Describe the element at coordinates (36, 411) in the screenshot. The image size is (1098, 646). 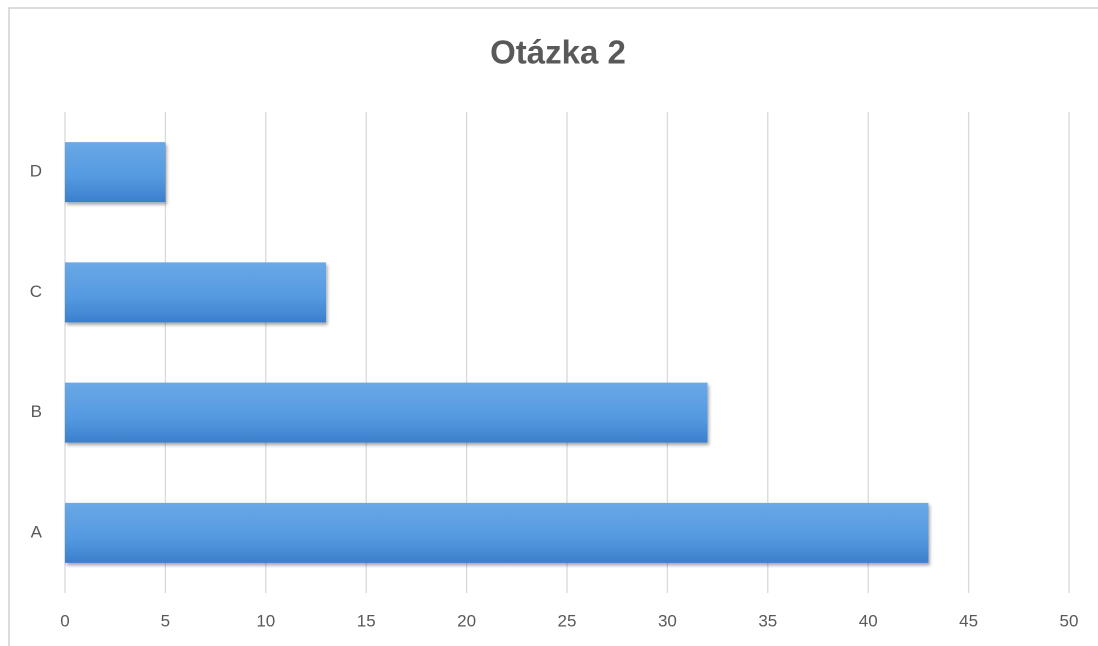
I see `y-tick-label: B` at that location.